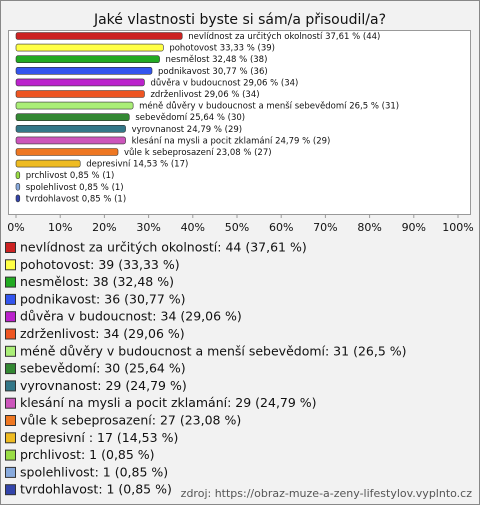 The image size is (480, 505). What do you see at coordinates (104, 227) in the screenshot?
I see `x-tick-label: 20%` at bounding box center [104, 227].